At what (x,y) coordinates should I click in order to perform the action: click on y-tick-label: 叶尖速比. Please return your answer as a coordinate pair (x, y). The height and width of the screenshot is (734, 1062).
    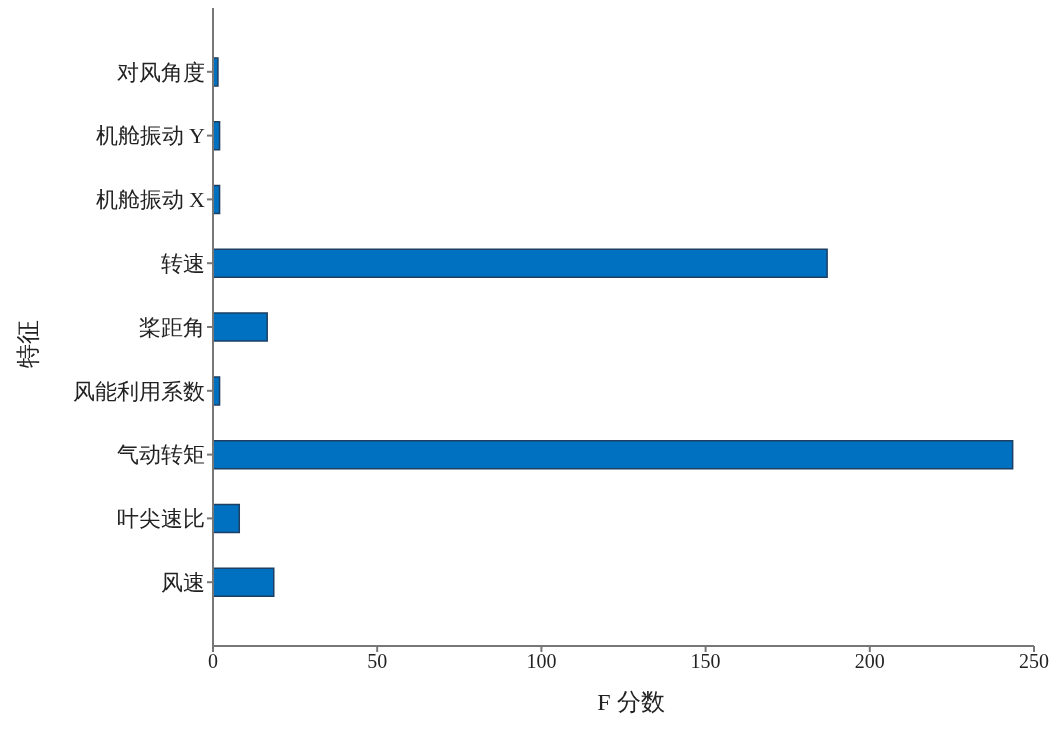
    Looking at the image, I should click on (161, 519).